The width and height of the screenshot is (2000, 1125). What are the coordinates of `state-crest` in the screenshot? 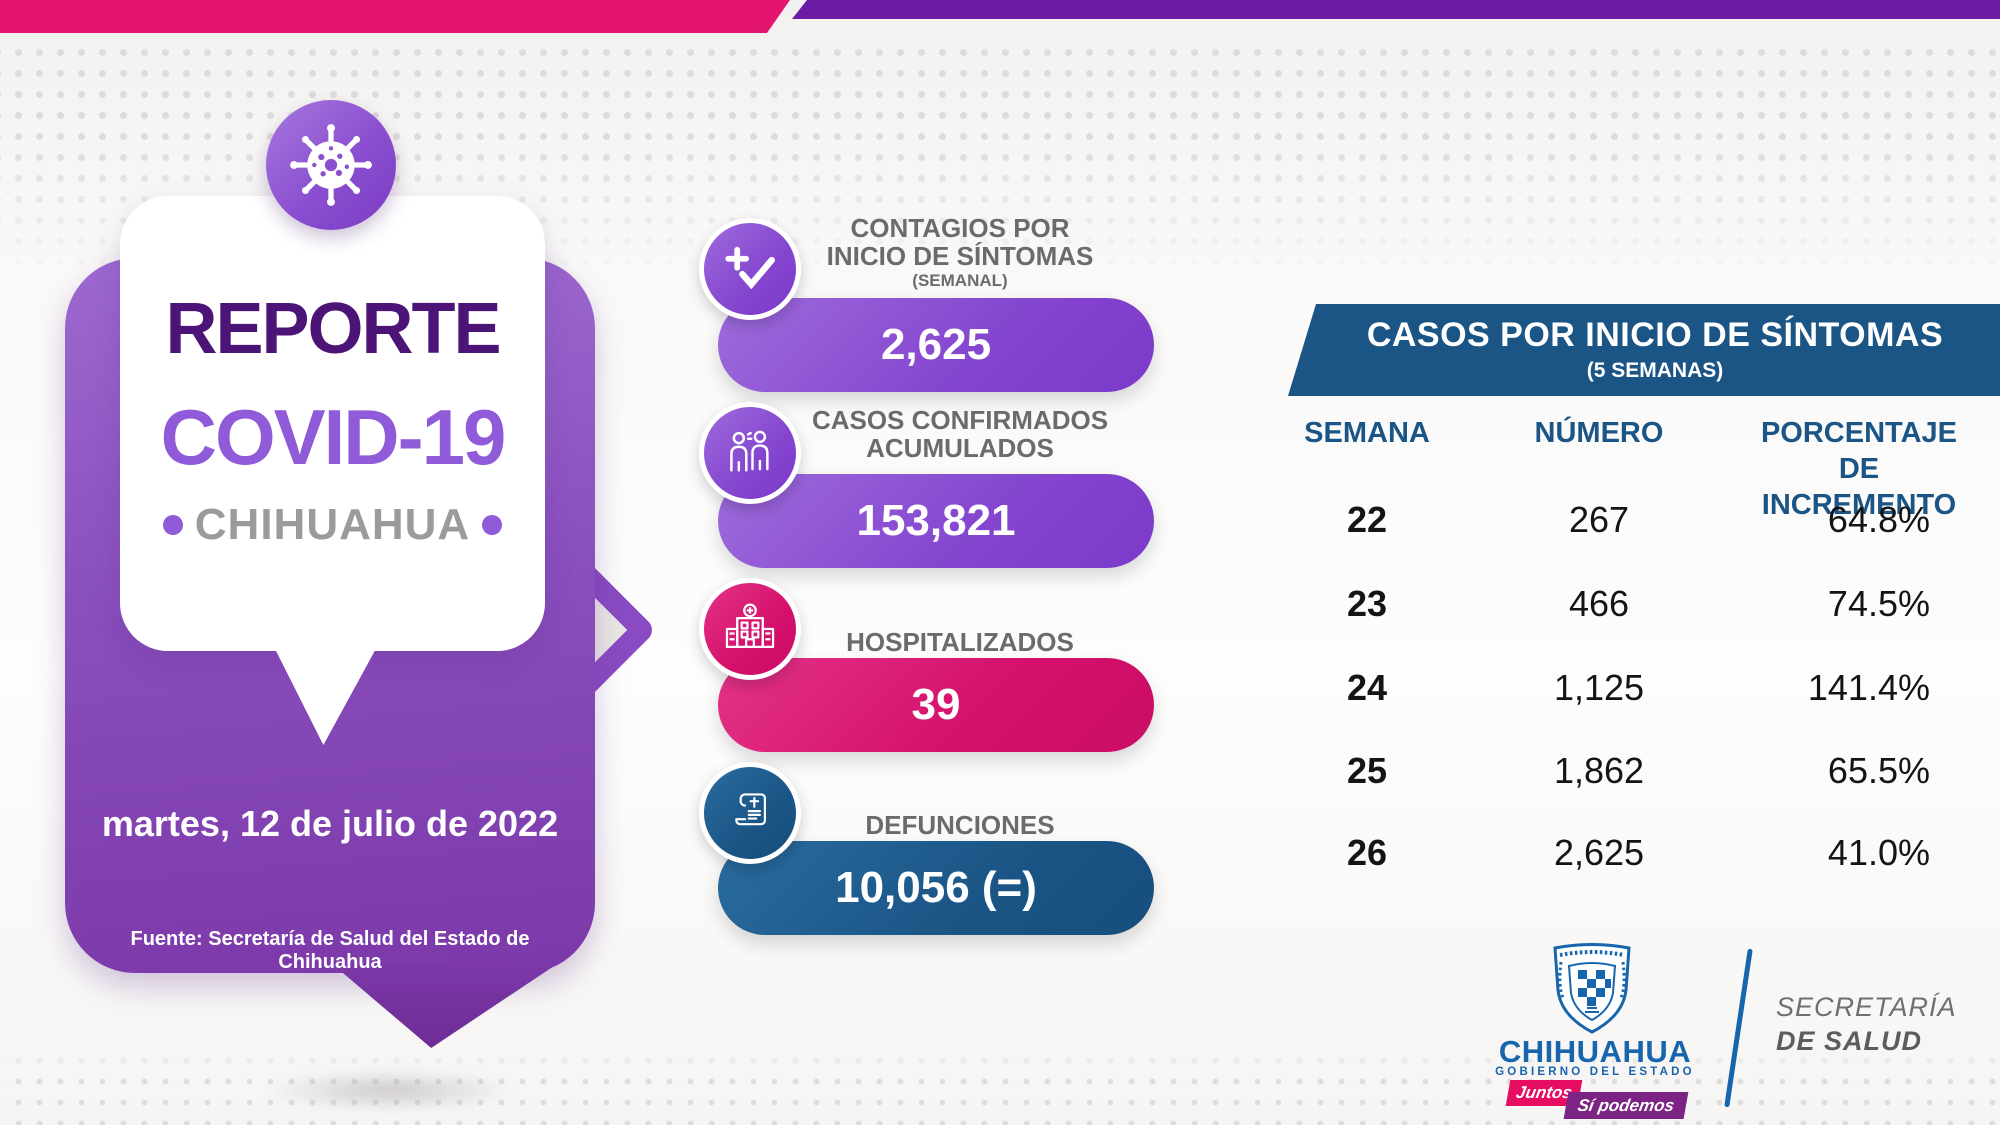 It's located at (1592, 990).